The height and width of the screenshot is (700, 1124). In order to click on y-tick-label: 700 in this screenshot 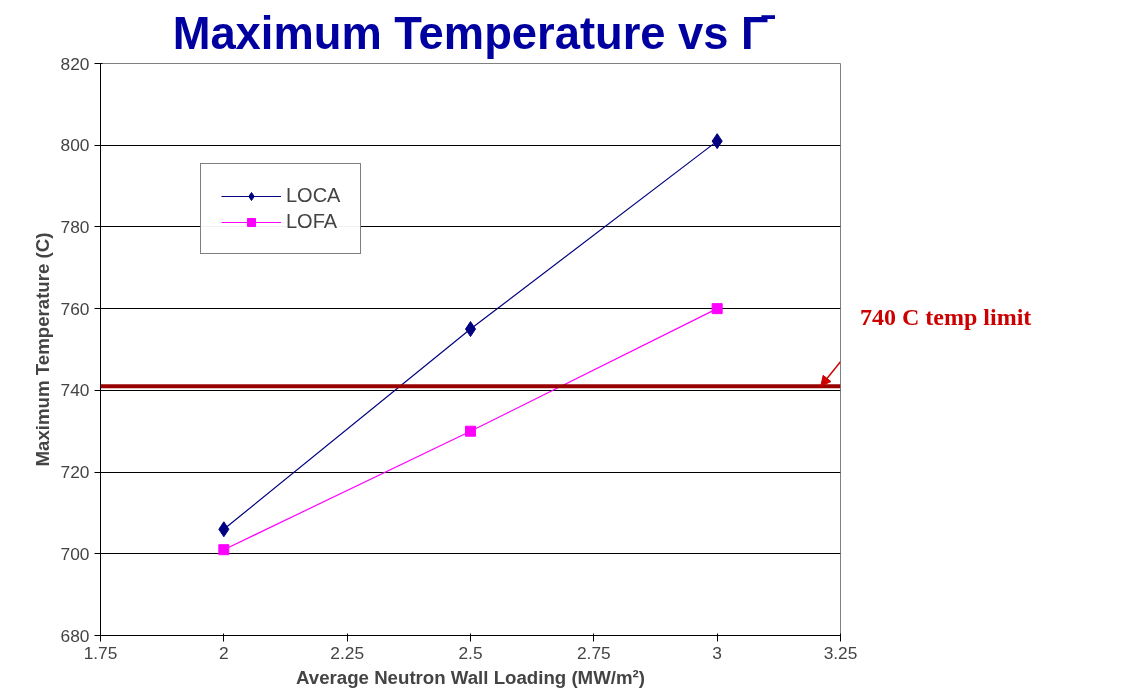, I will do `click(75, 553)`.